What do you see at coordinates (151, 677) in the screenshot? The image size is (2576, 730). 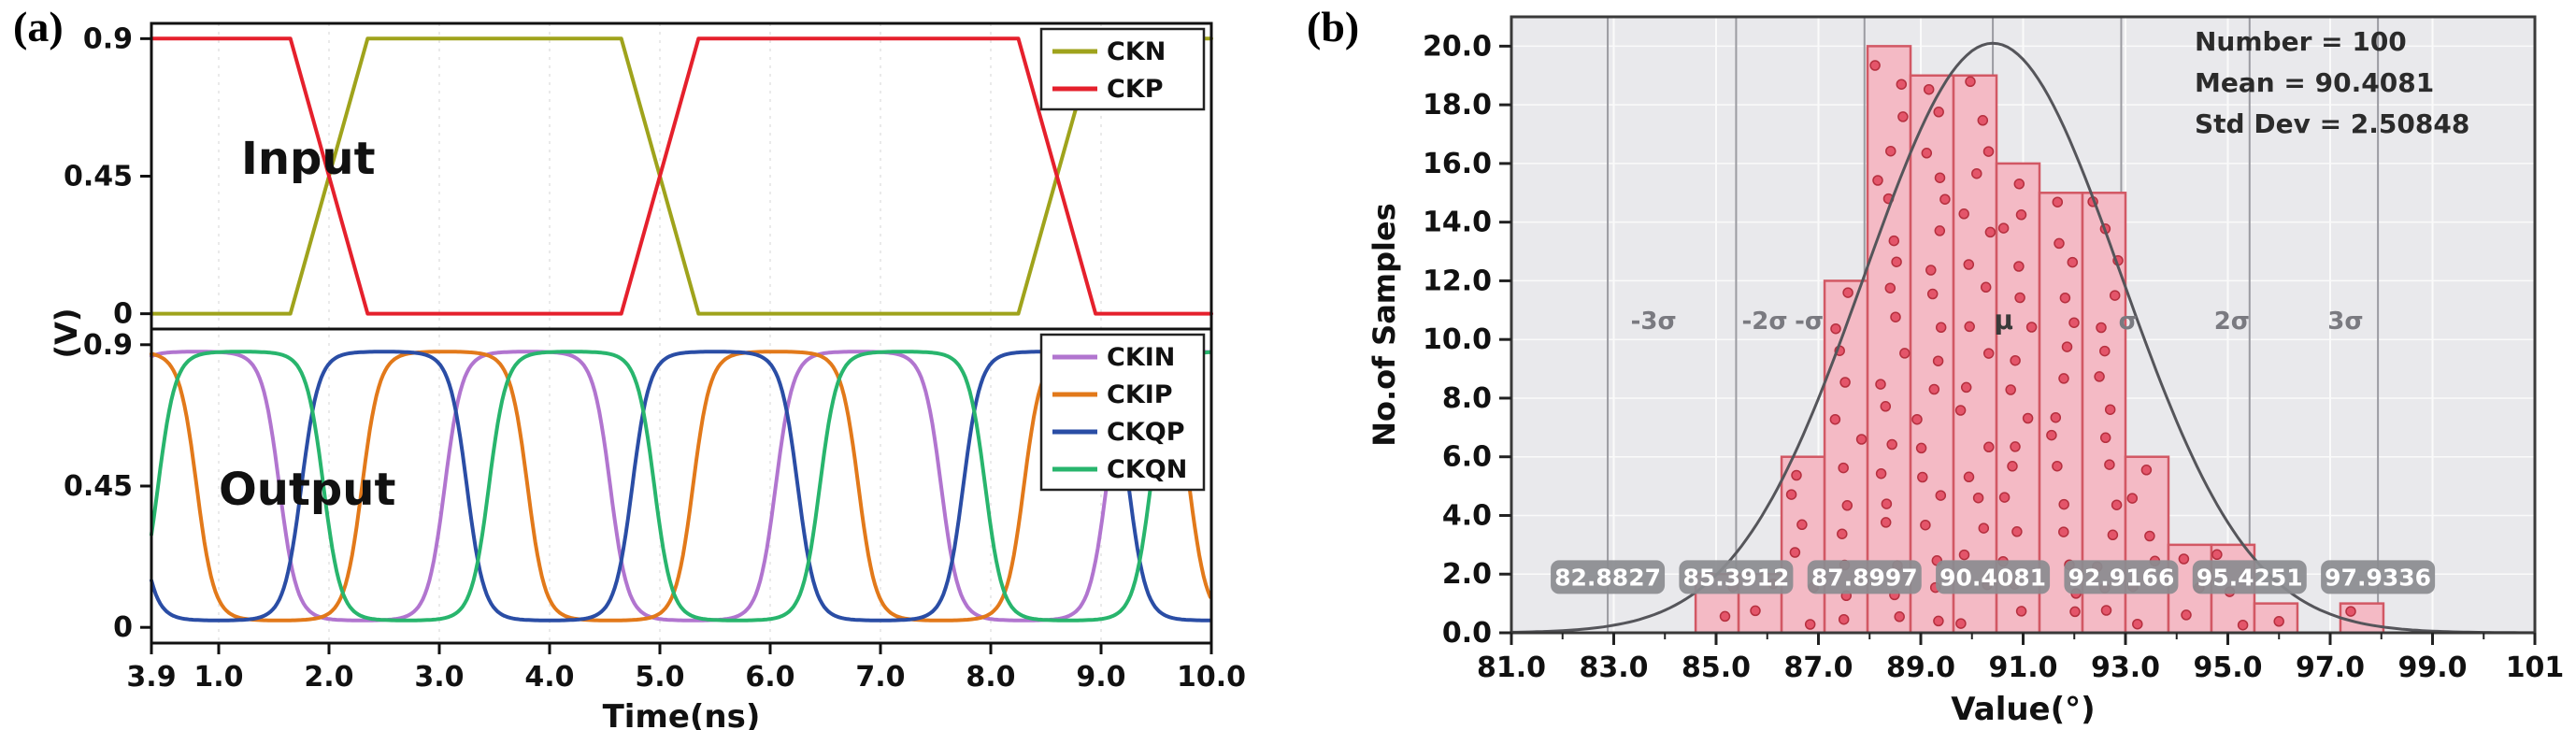 I see `x-tick-label: 3.9` at bounding box center [151, 677].